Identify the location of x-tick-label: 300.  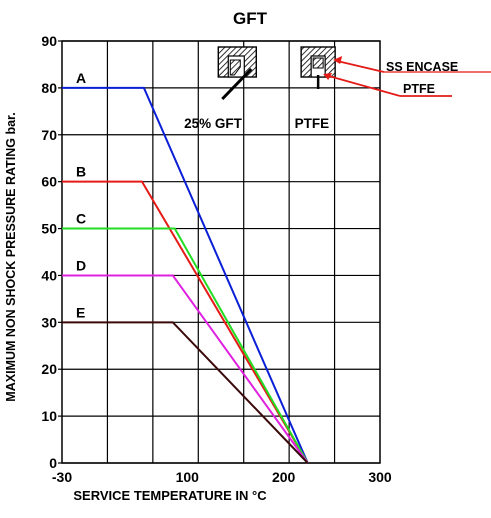
(380, 477).